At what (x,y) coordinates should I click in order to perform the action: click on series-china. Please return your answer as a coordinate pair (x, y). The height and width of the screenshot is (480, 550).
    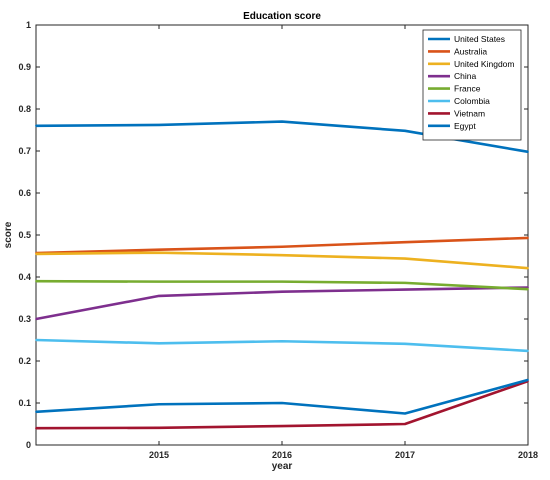
    Looking at the image, I should click on (282, 303).